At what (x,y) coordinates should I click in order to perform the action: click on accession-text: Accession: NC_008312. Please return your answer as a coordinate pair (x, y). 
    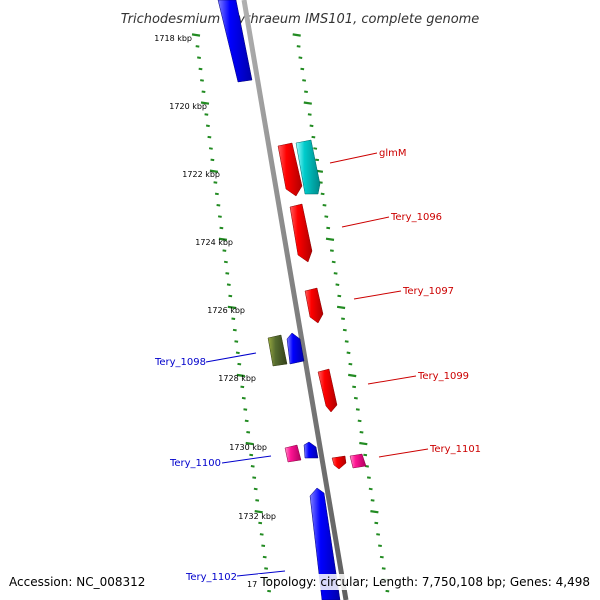
    Looking at the image, I should click on (77, 582).